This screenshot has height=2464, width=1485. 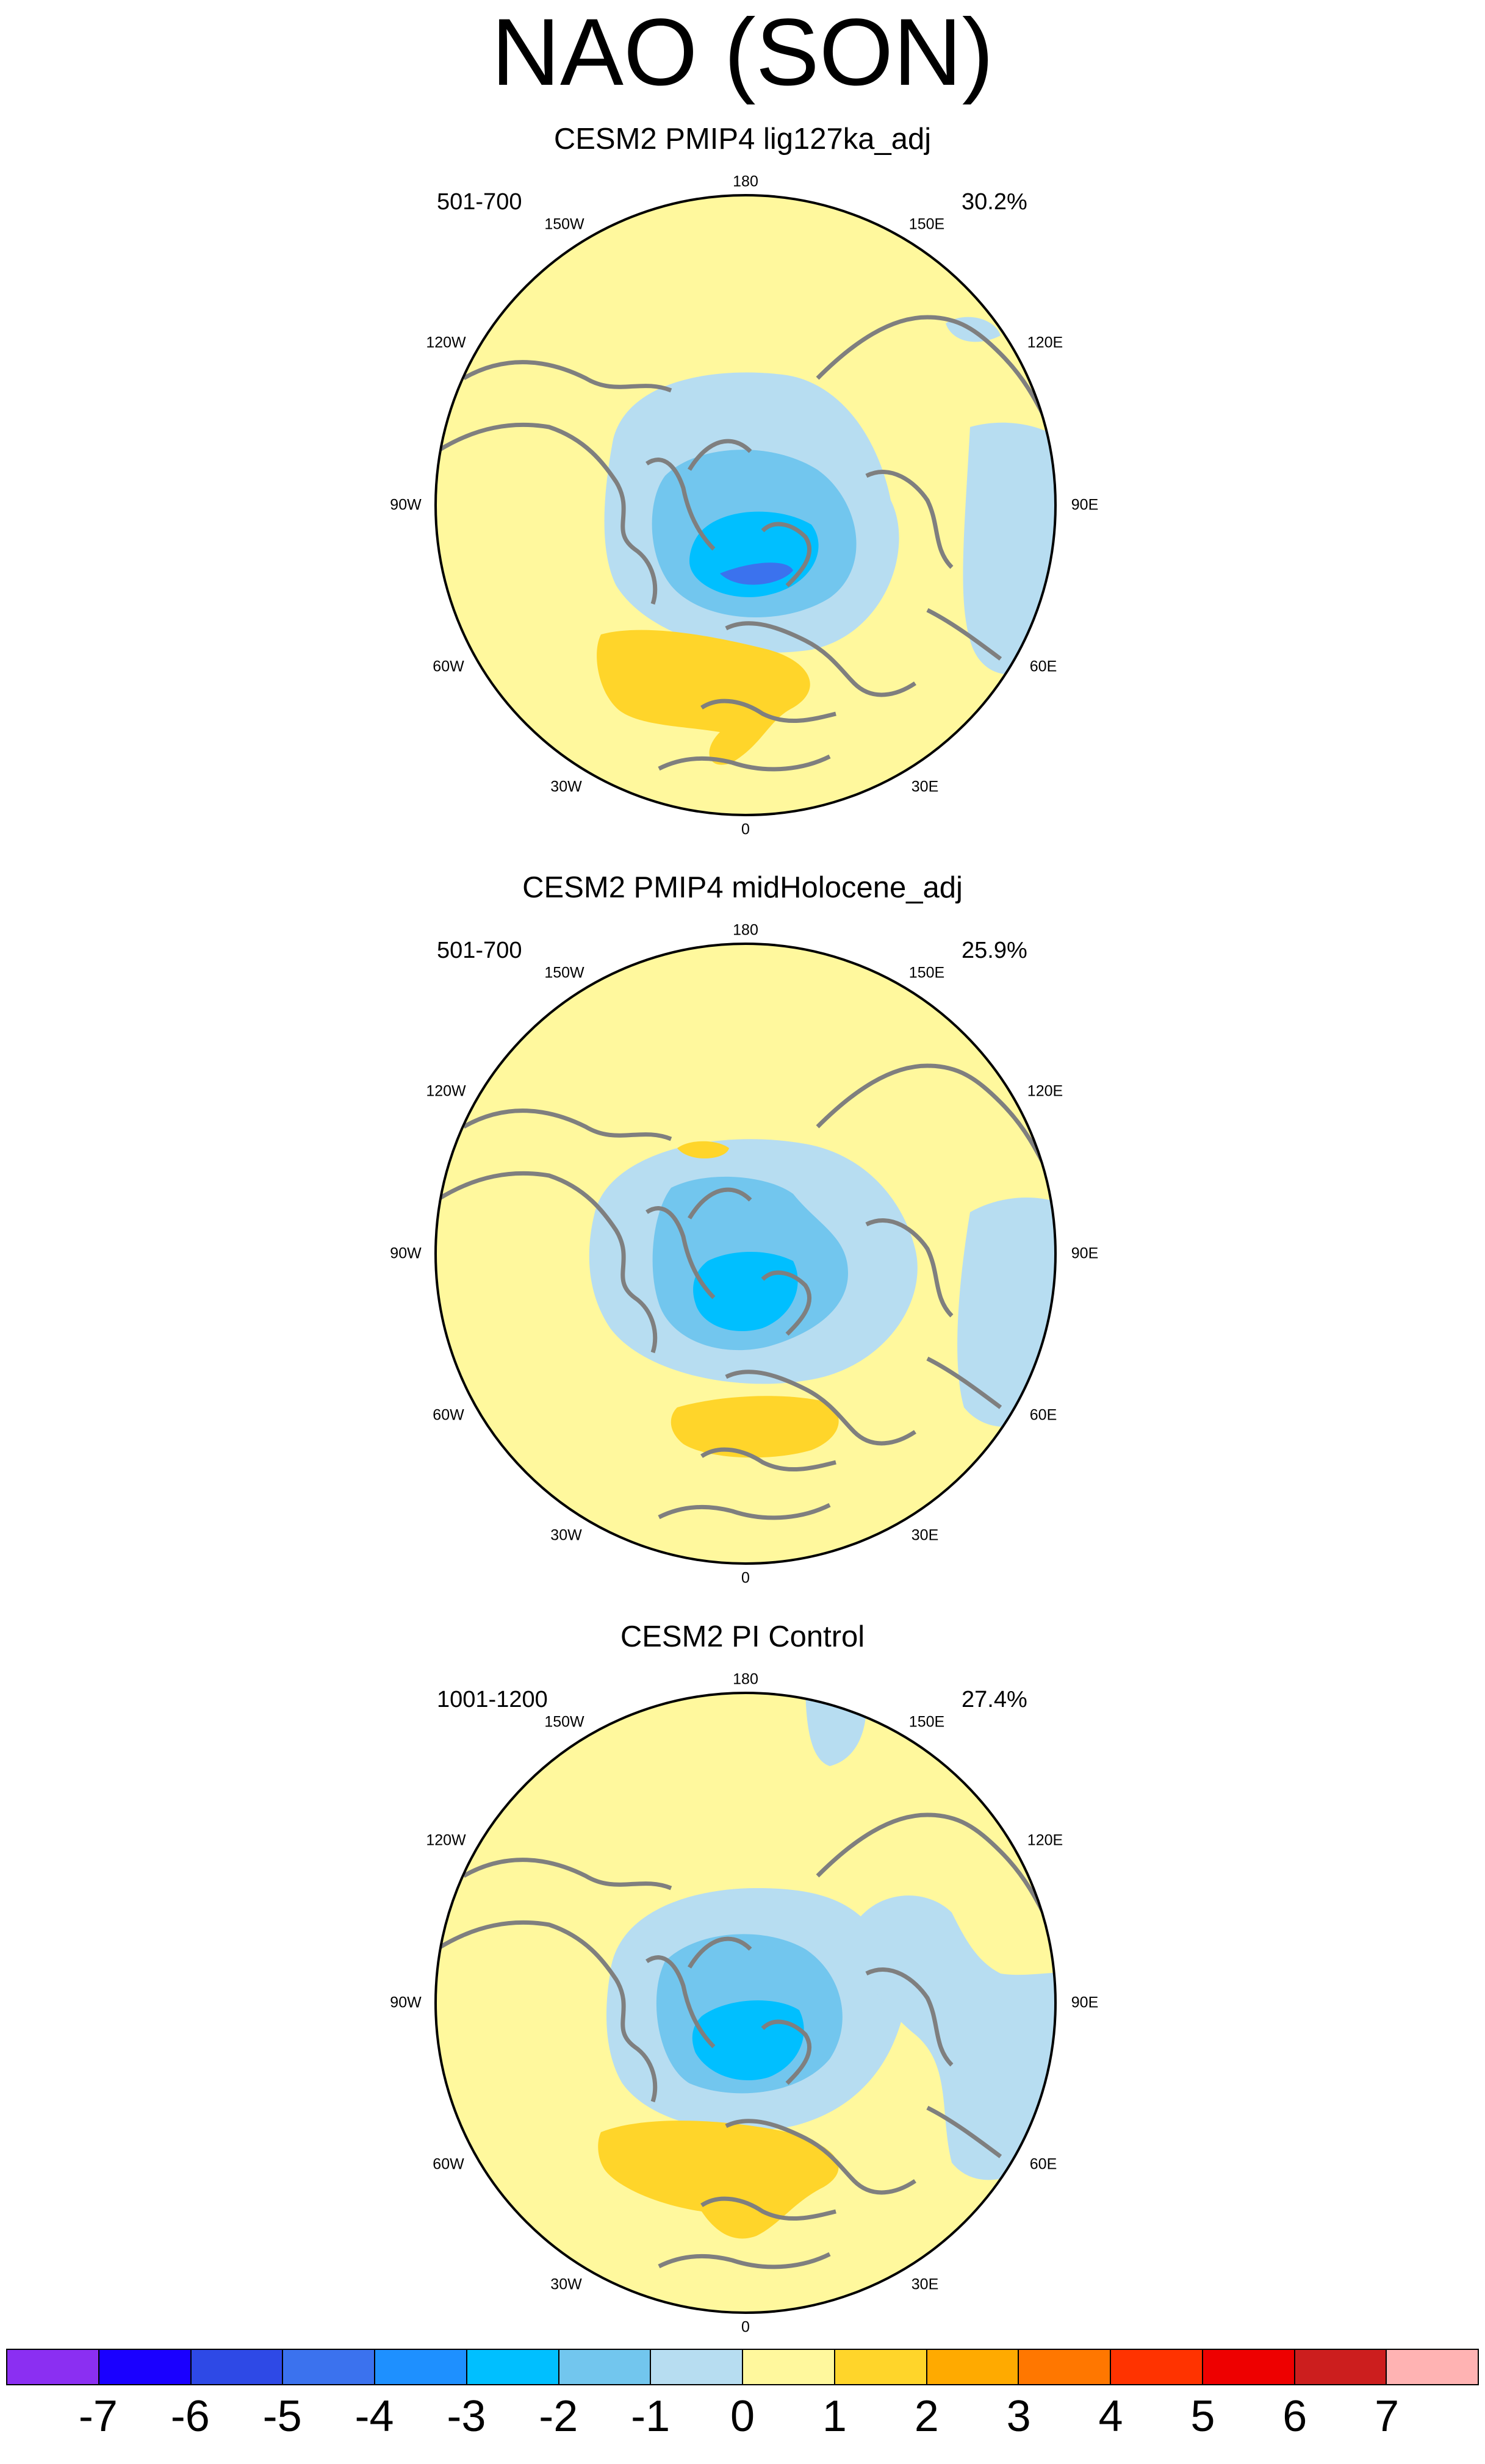 I want to click on panel-title: CESM2 PI Control, so click(x=743, y=1636).